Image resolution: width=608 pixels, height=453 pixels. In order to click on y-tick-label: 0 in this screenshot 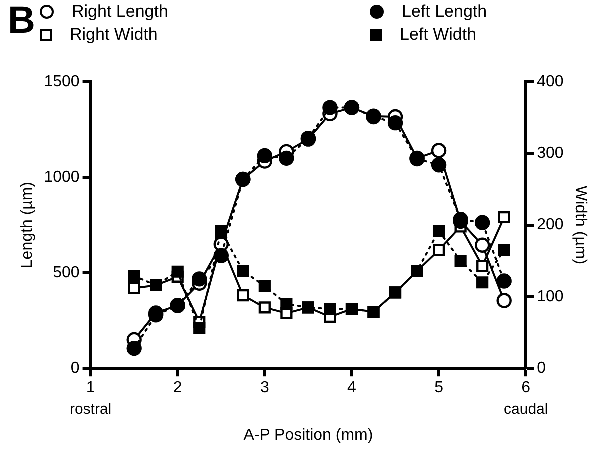, I will do `click(75, 369)`.